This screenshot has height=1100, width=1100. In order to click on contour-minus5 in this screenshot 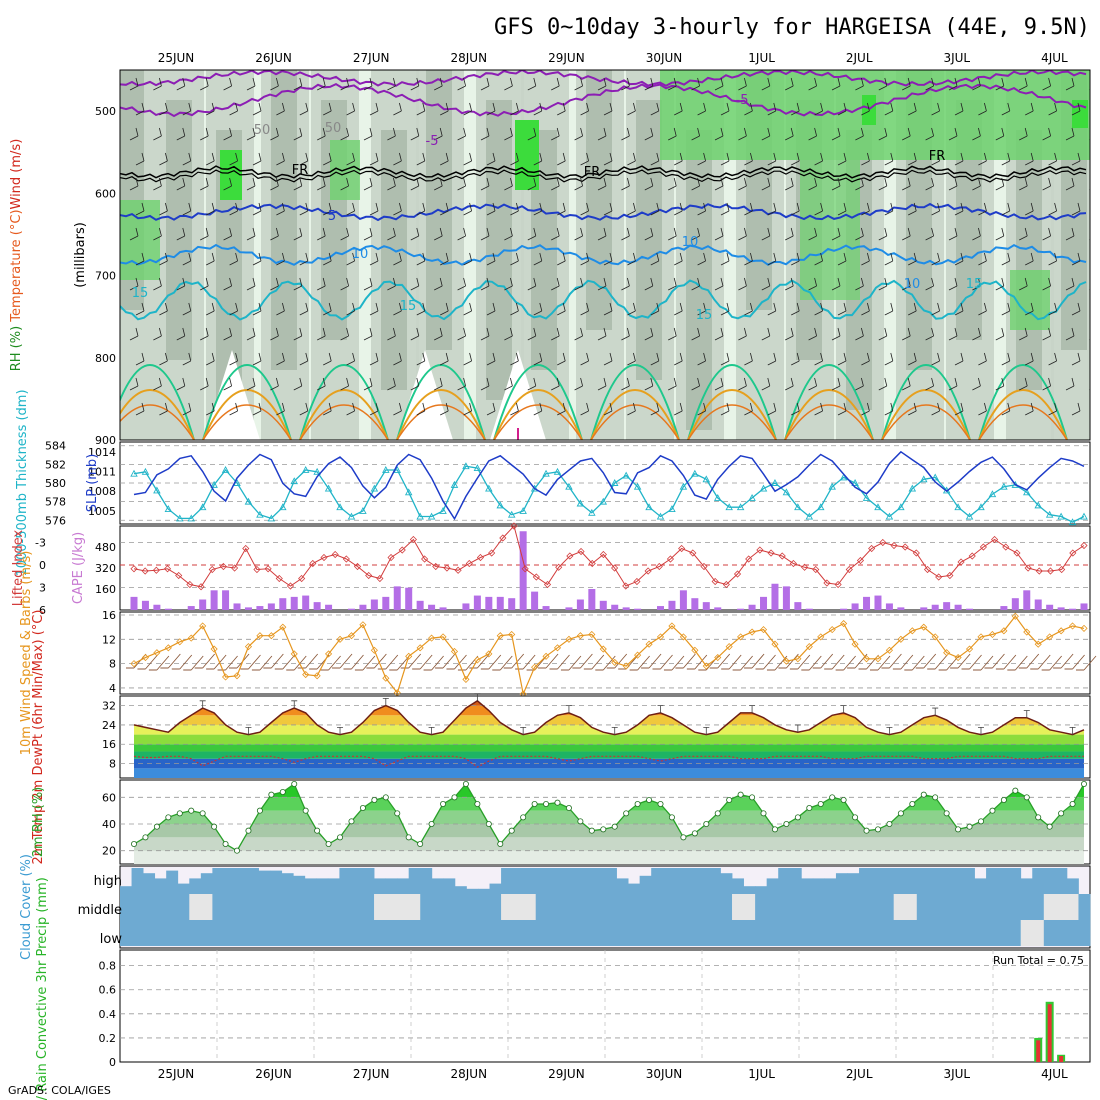, I will do `click(603, 100)`.